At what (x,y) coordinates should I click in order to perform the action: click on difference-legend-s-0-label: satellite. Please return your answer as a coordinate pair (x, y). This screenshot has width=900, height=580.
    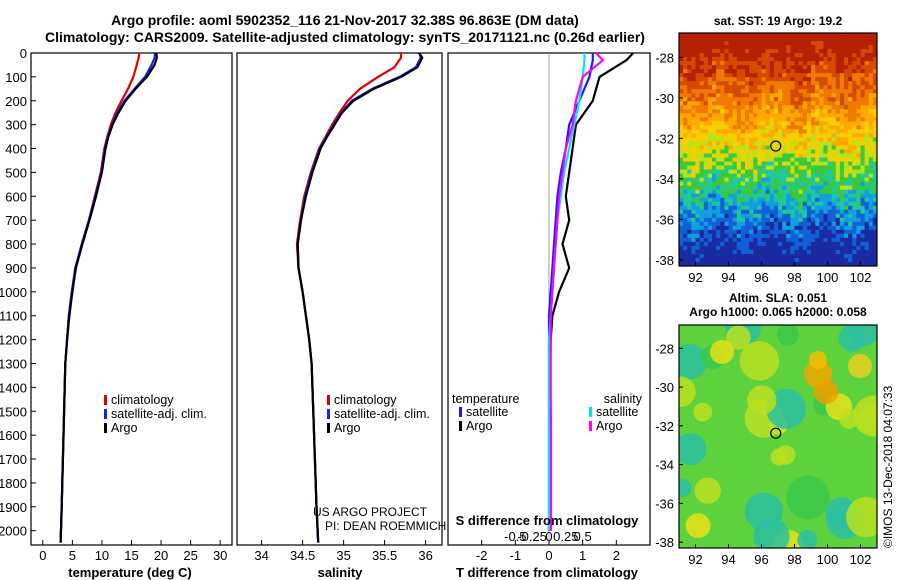
    Looking at the image, I should click on (617, 412).